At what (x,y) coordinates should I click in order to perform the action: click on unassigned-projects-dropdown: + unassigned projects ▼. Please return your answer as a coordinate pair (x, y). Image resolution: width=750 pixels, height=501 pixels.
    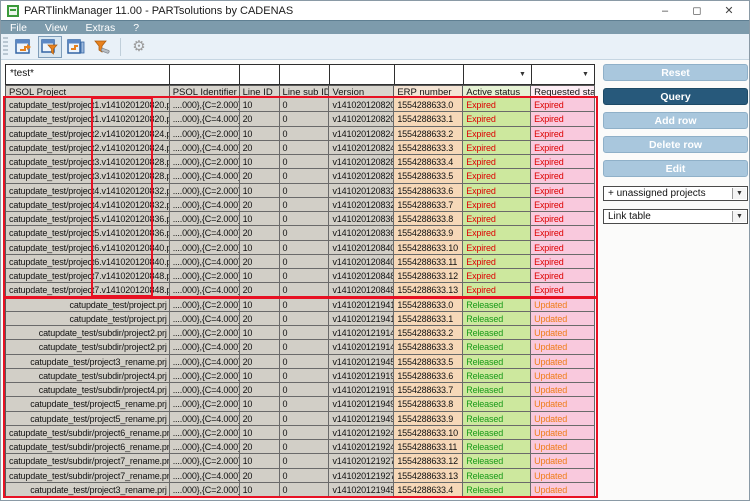
    Looking at the image, I should click on (675, 193).